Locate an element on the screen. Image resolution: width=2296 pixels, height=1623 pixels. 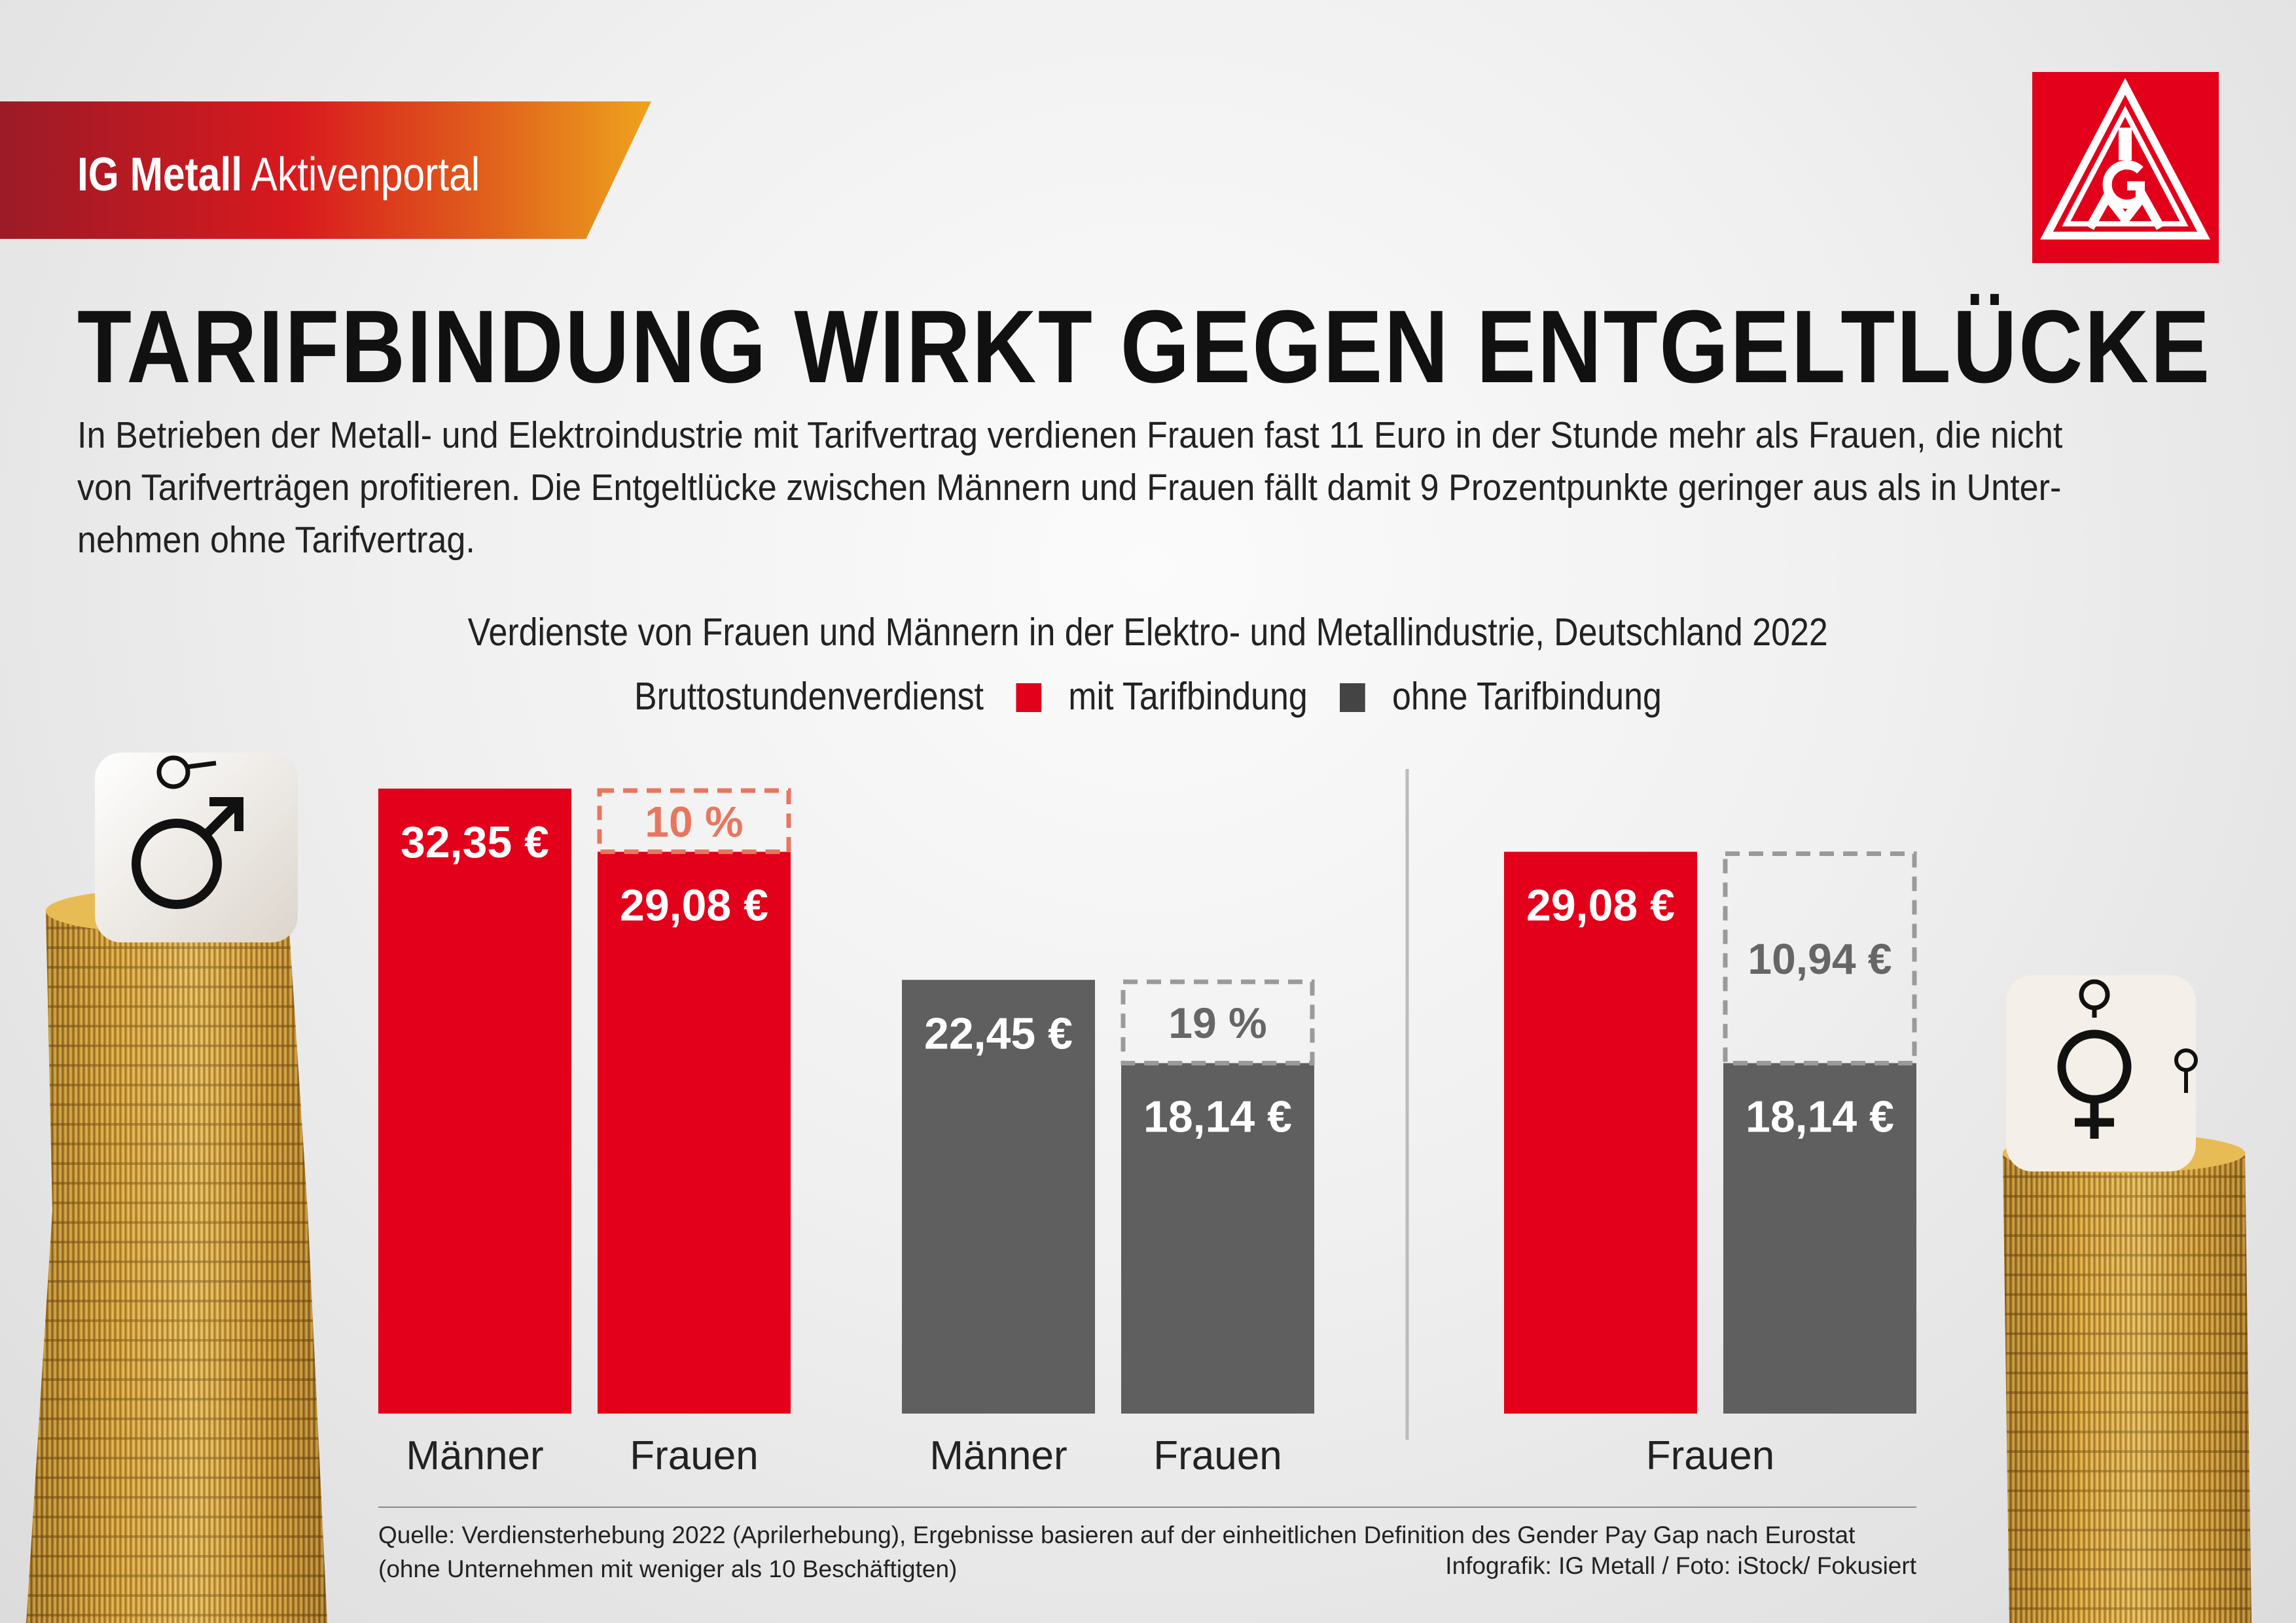
brand-bold: IG Metall is located at coordinates (160, 175).